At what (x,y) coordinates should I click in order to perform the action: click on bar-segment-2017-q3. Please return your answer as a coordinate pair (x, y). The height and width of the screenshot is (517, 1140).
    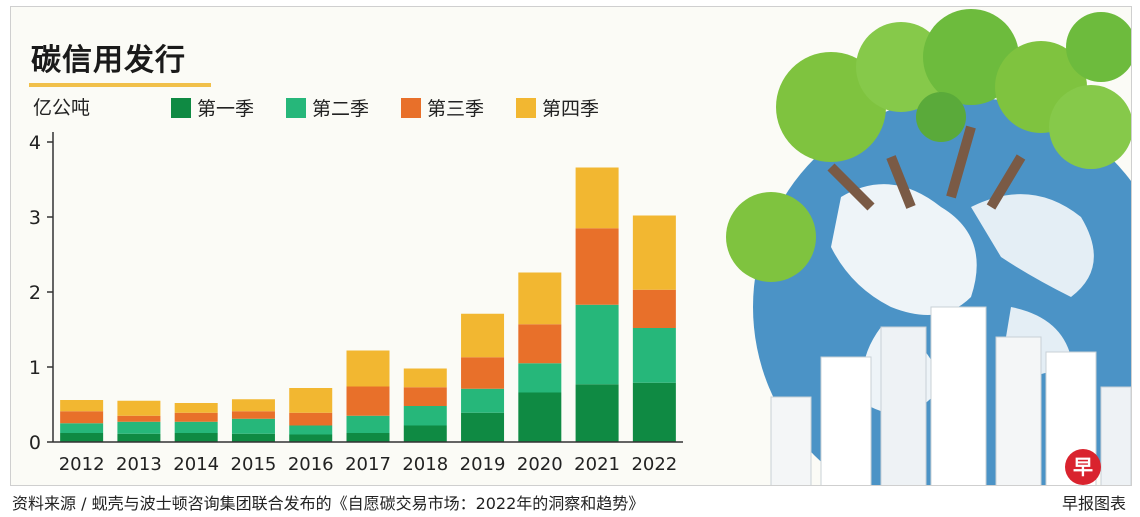
    Looking at the image, I should click on (368, 401).